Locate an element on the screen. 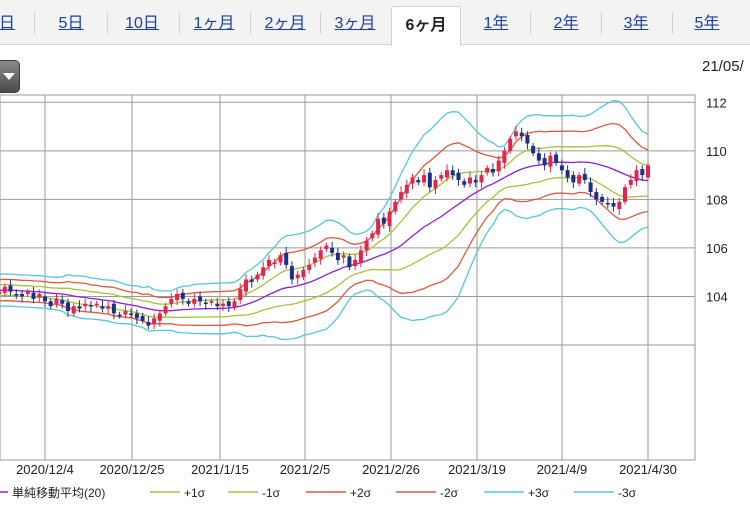  tab-5-days: 5日 is located at coordinates (71, 23).